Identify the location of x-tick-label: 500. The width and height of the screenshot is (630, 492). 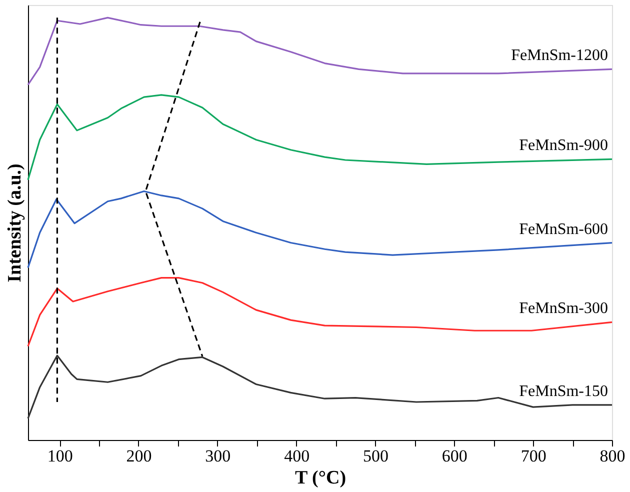
(375, 456).